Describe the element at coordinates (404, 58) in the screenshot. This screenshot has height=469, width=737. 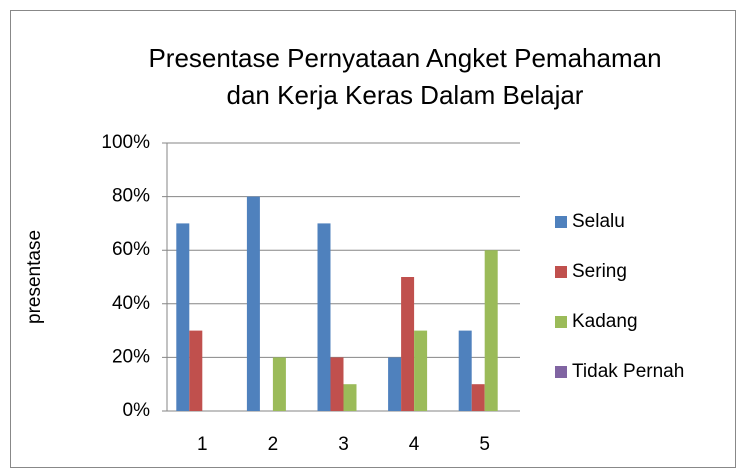
I see `chart-title: Presentase Pernyataan Angket Pemahaman` at that location.